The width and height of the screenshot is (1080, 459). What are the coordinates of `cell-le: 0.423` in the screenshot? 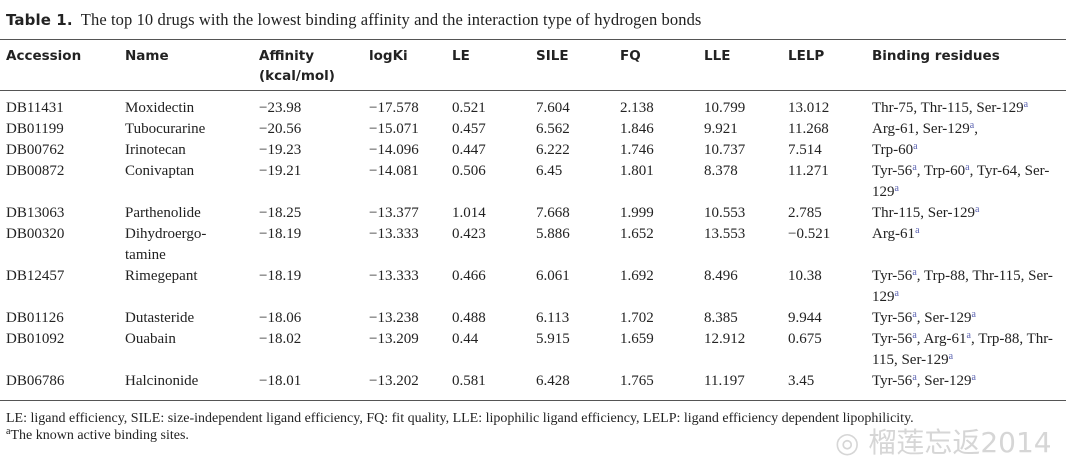 It's located at (469, 234).